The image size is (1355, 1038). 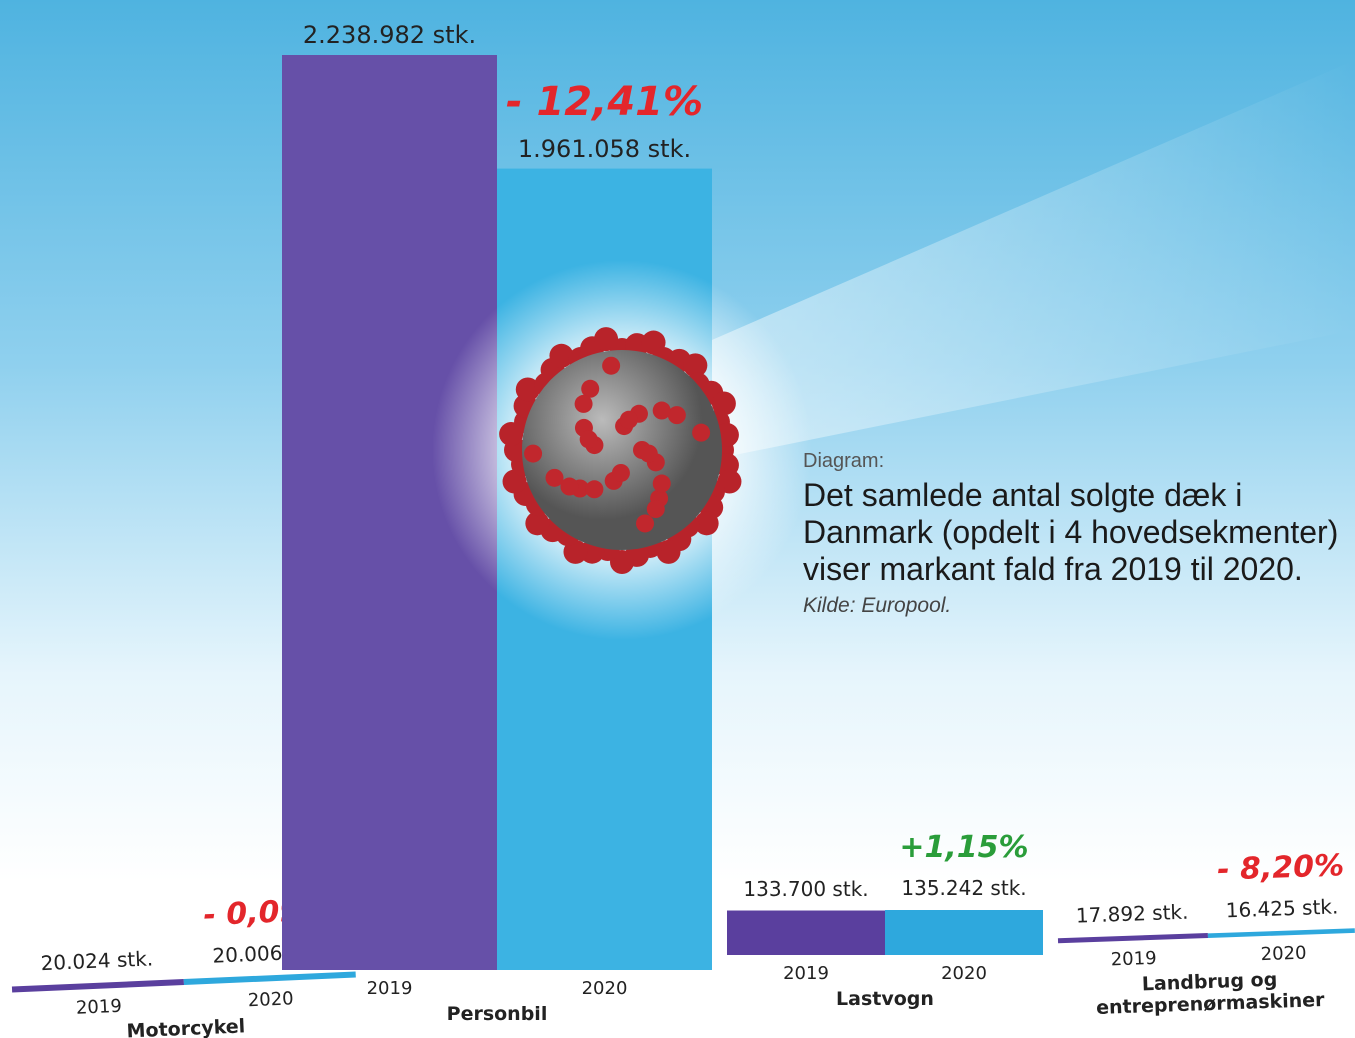 What do you see at coordinates (885, 999) in the screenshot?
I see `group-title: Lastvogn` at bounding box center [885, 999].